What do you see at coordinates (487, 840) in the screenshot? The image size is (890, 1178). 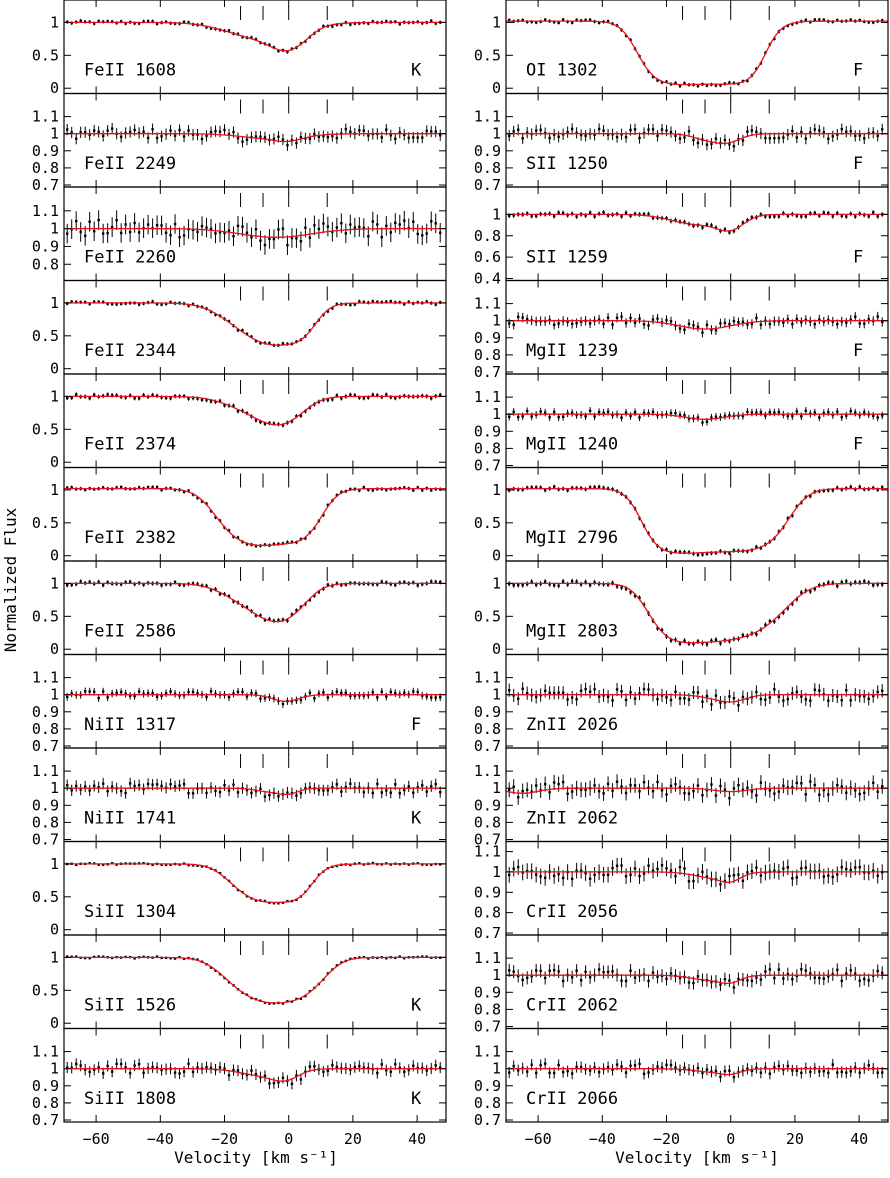 I see `y-tick-label: 0.7` at bounding box center [487, 840].